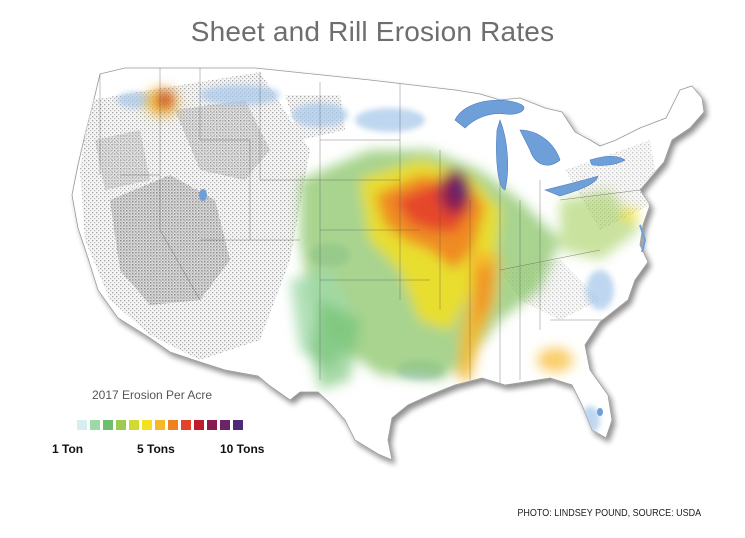  What do you see at coordinates (609, 513) in the screenshot?
I see `photo-credit: PHOTO: LINDSEY POUND, SOURCE: USDA` at bounding box center [609, 513].